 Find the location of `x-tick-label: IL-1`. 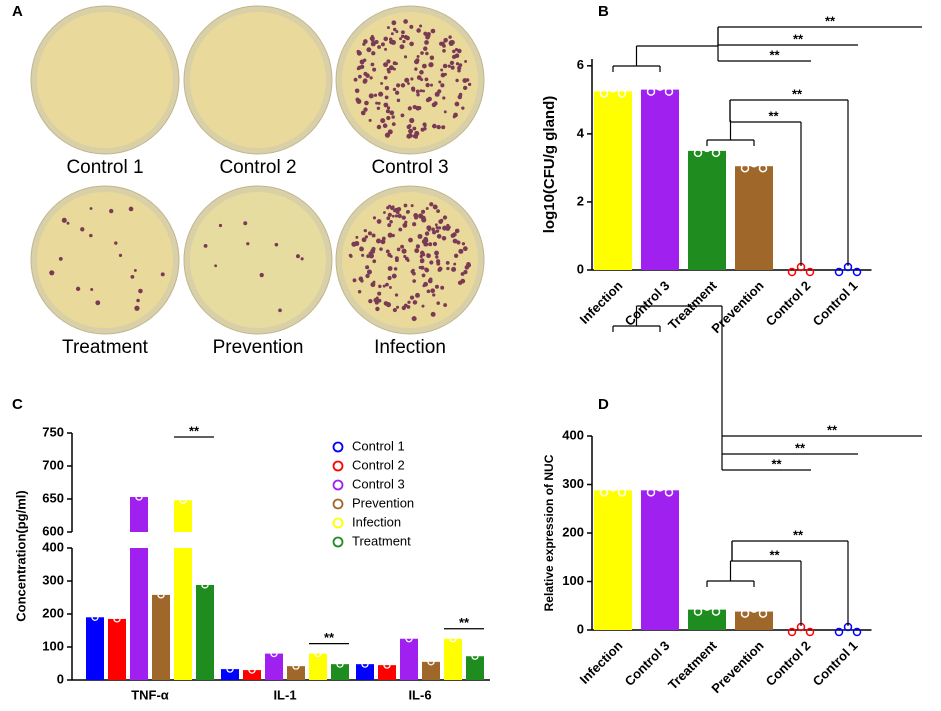

x-tick-label: IL-1 is located at coordinates (284, 694).